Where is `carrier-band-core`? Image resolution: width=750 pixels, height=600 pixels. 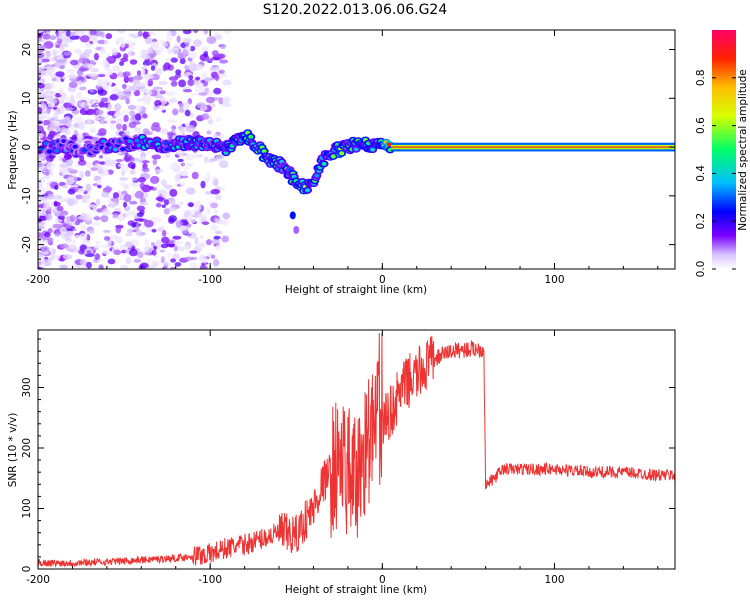
carrier-band-core is located at coordinates (532, 147).